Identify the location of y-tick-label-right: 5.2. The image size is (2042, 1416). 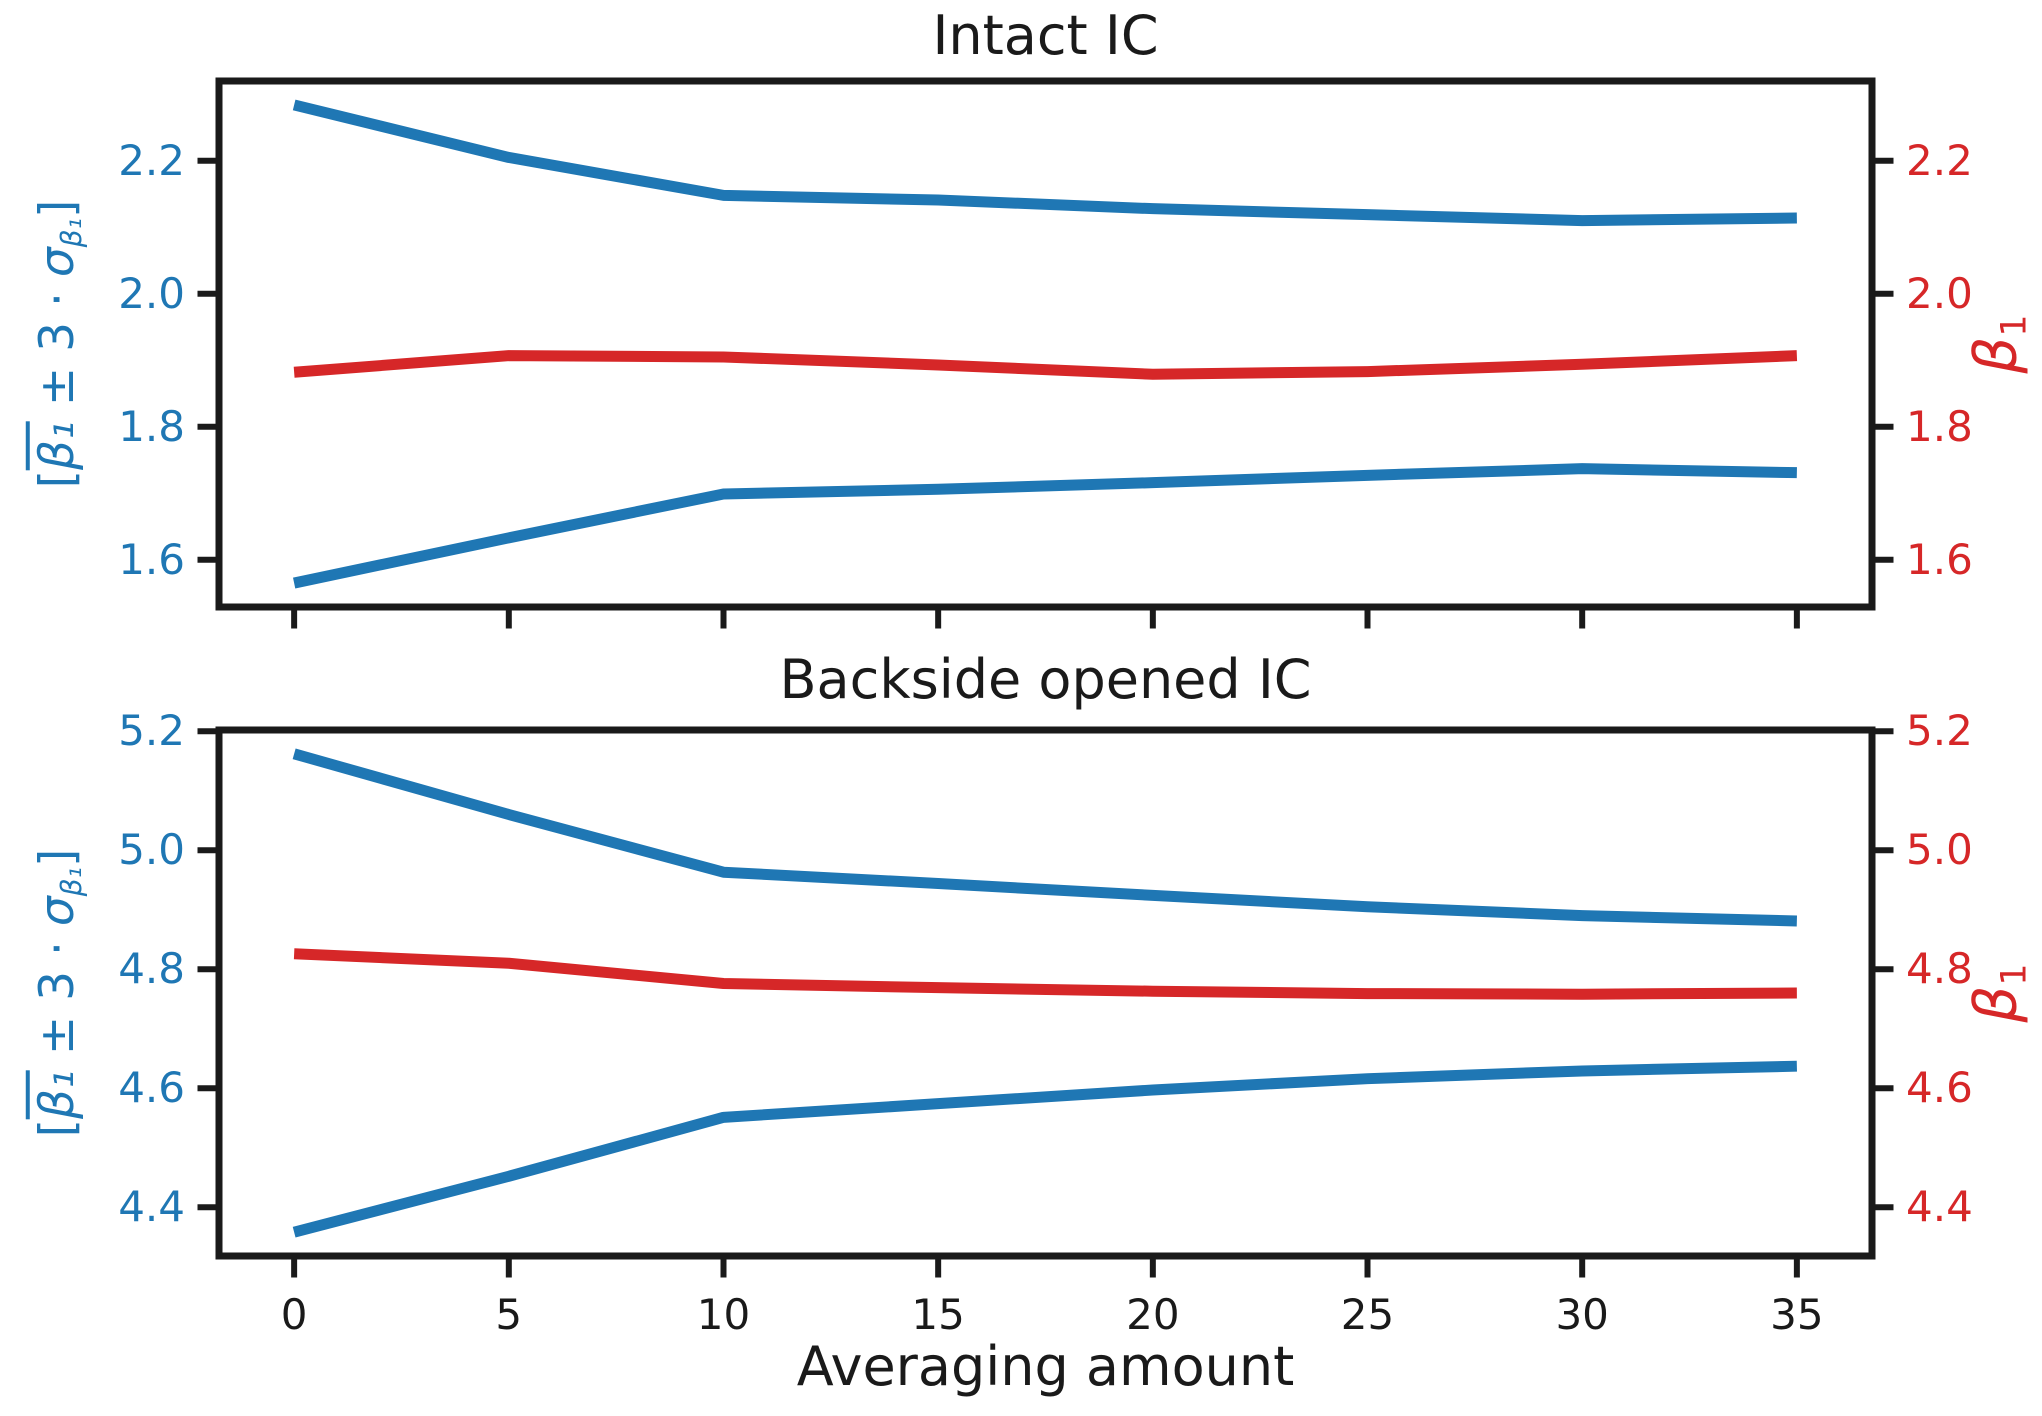
(1939, 731).